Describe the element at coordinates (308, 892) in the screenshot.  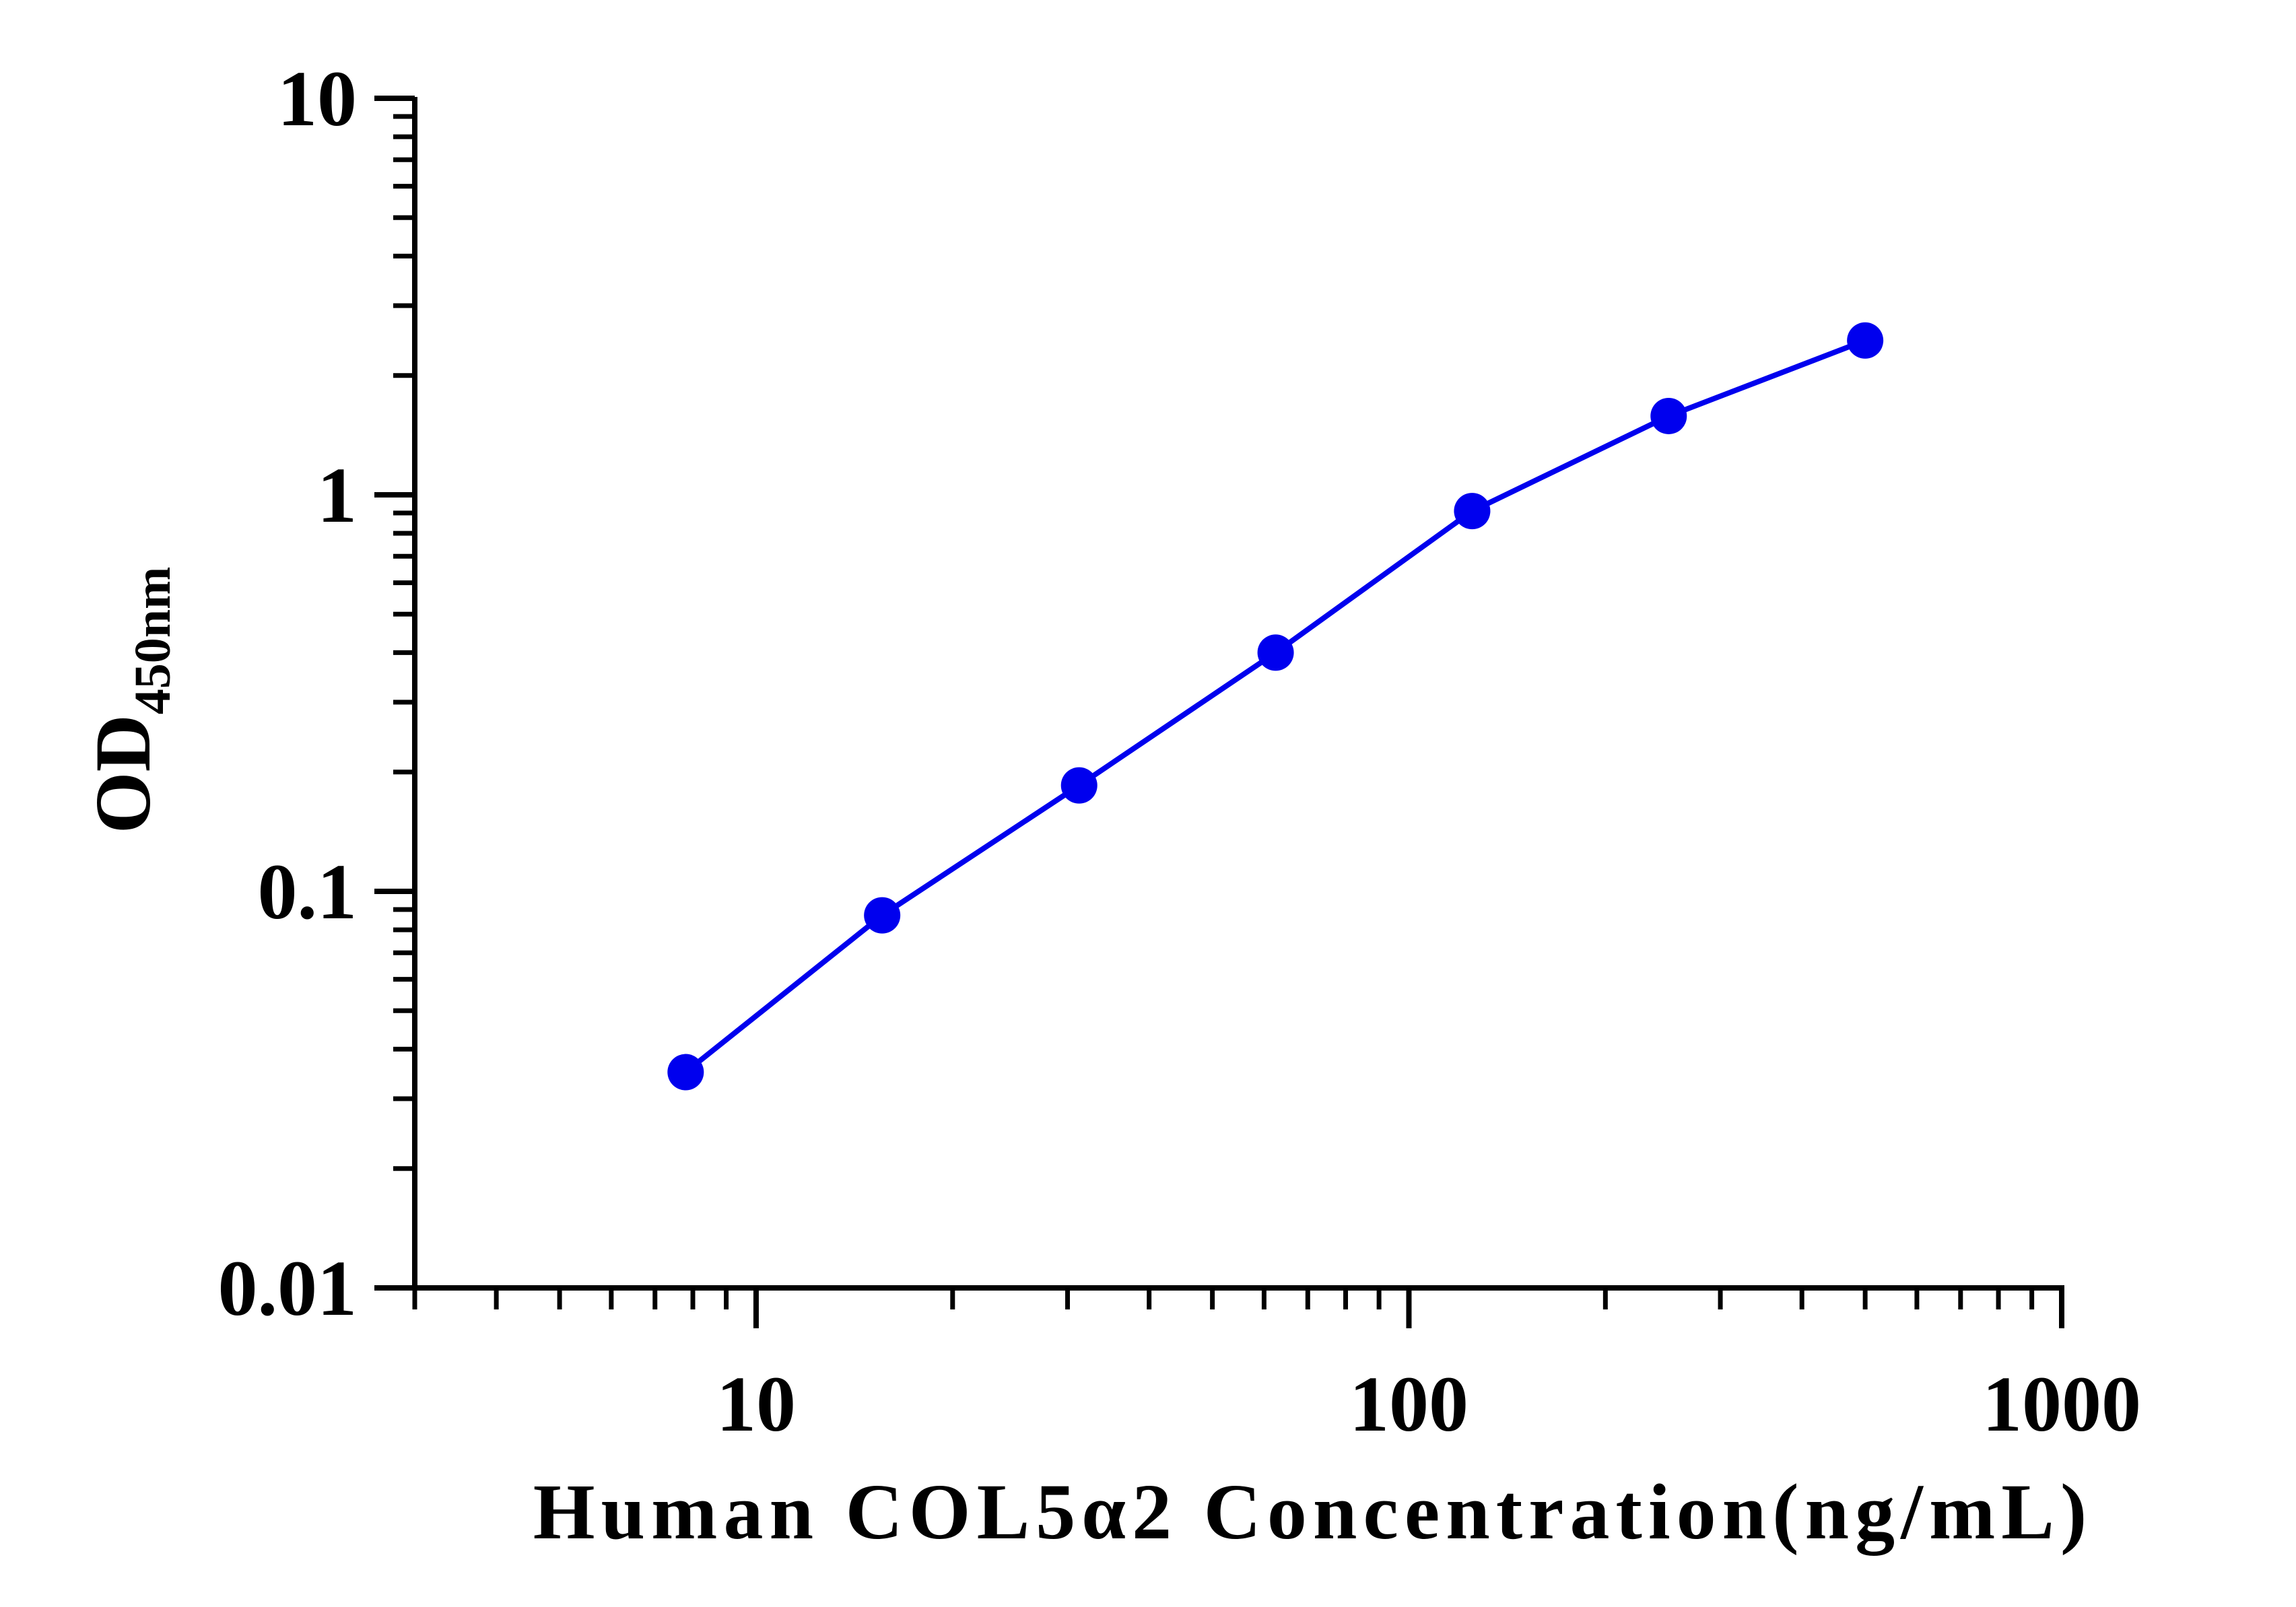
I see `y-tick-label: 0.1` at that location.